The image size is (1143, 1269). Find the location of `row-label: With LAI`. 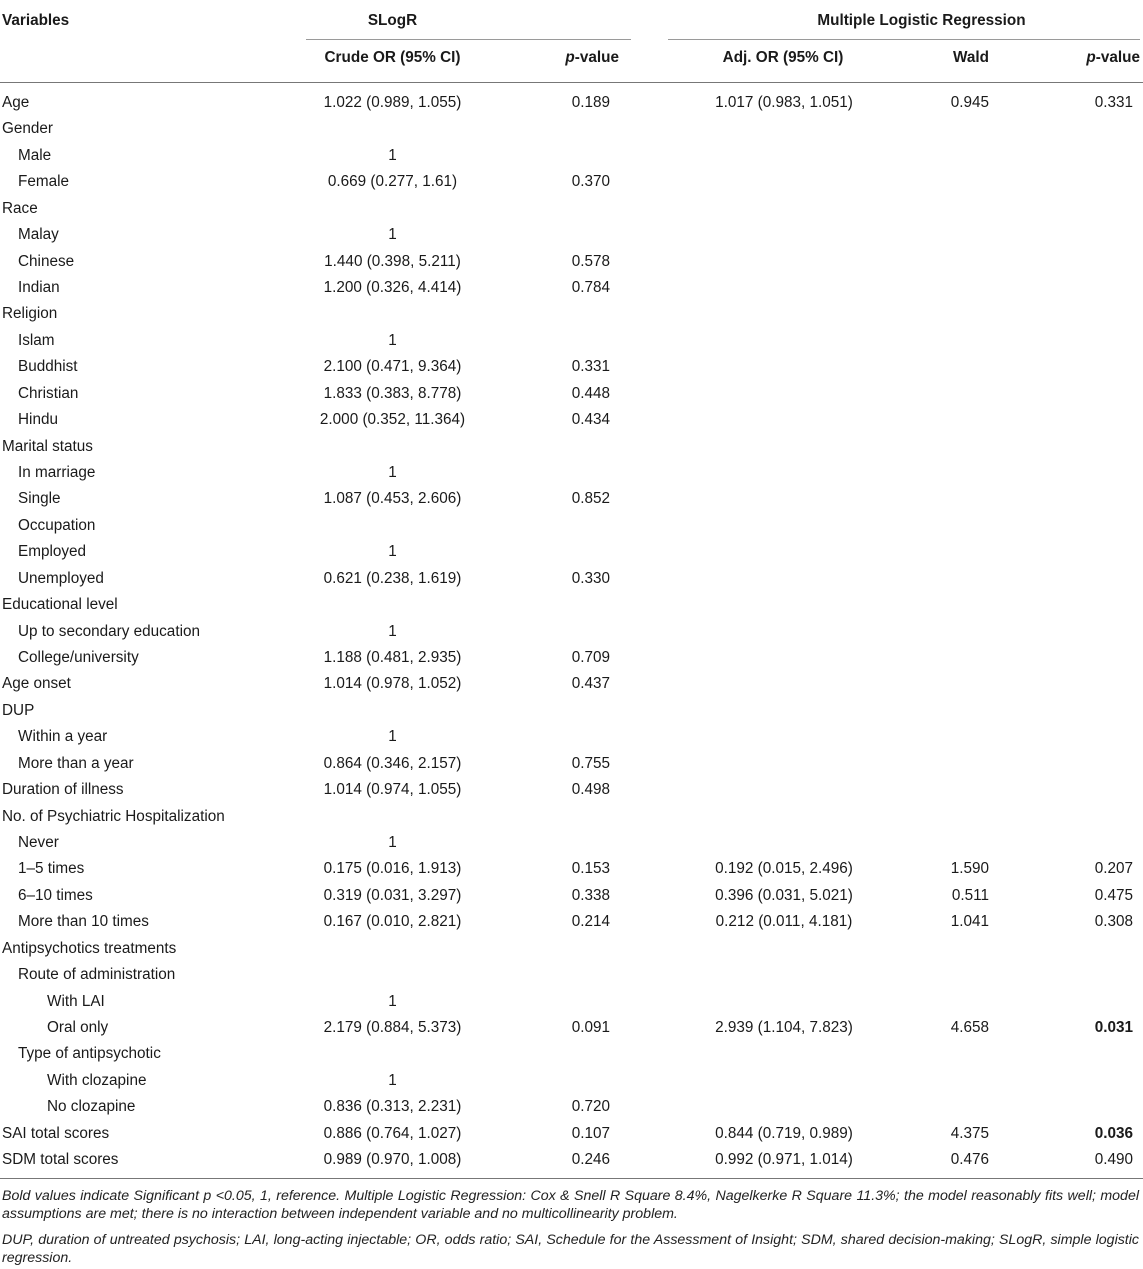

row-label: With LAI is located at coordinates (76, 1001).